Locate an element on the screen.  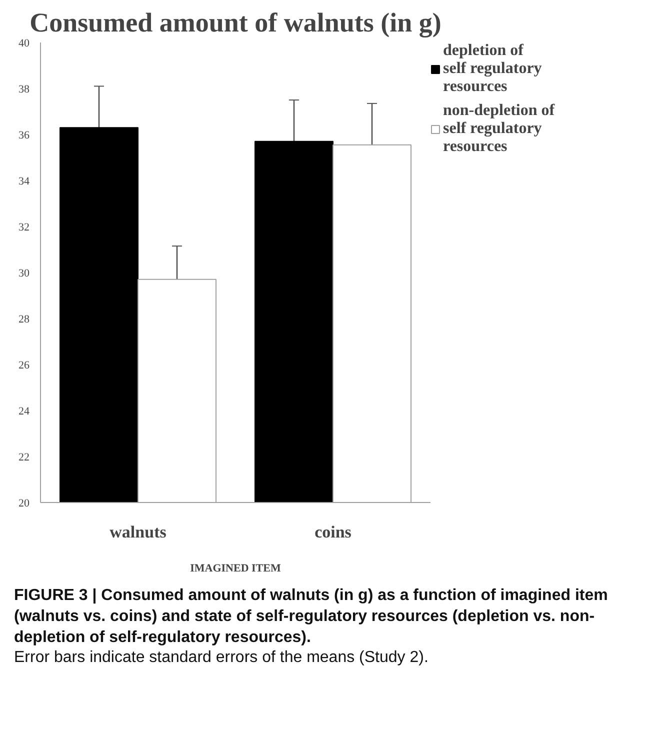
legend-label: depletion of self regulatory resources is located at coordinates (492, 69).